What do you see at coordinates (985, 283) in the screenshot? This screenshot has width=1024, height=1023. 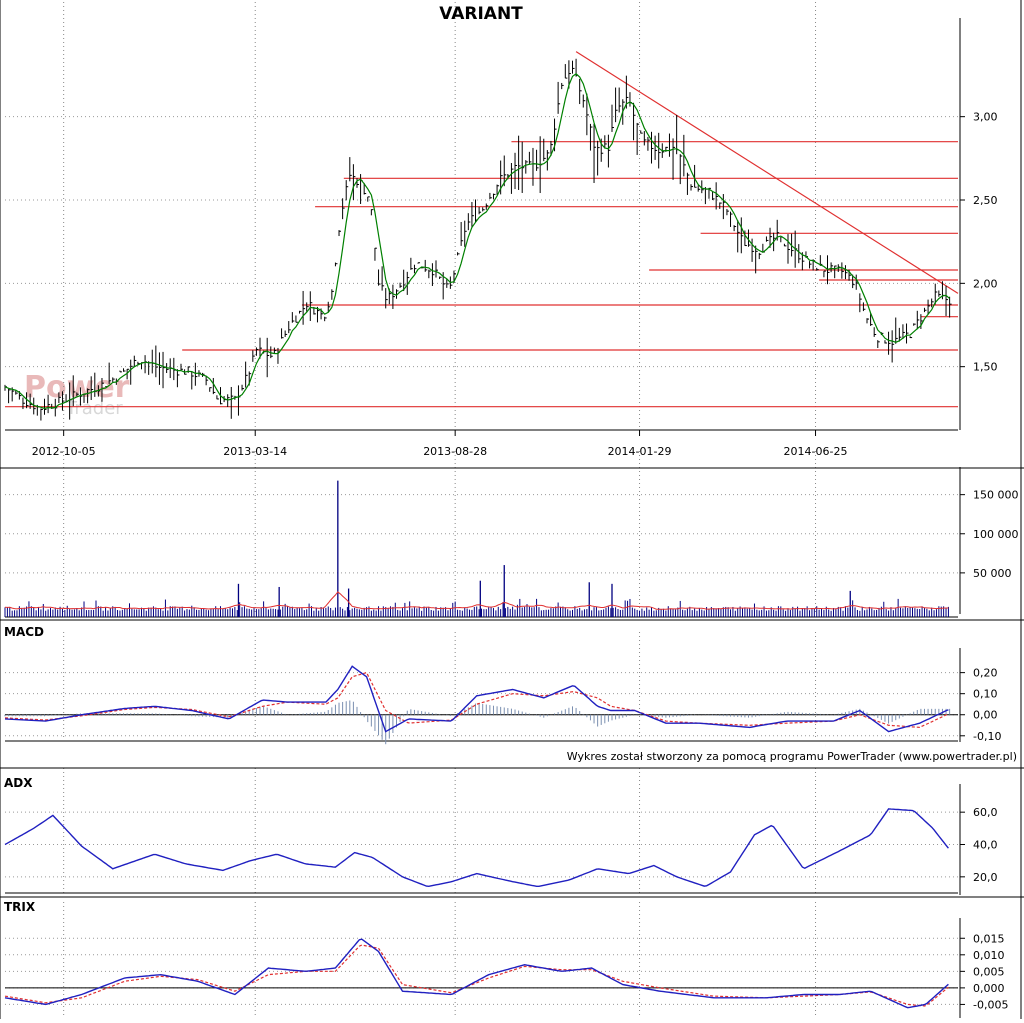 I see `y-tick-label: 2,00` at bounding box center [985, 283].